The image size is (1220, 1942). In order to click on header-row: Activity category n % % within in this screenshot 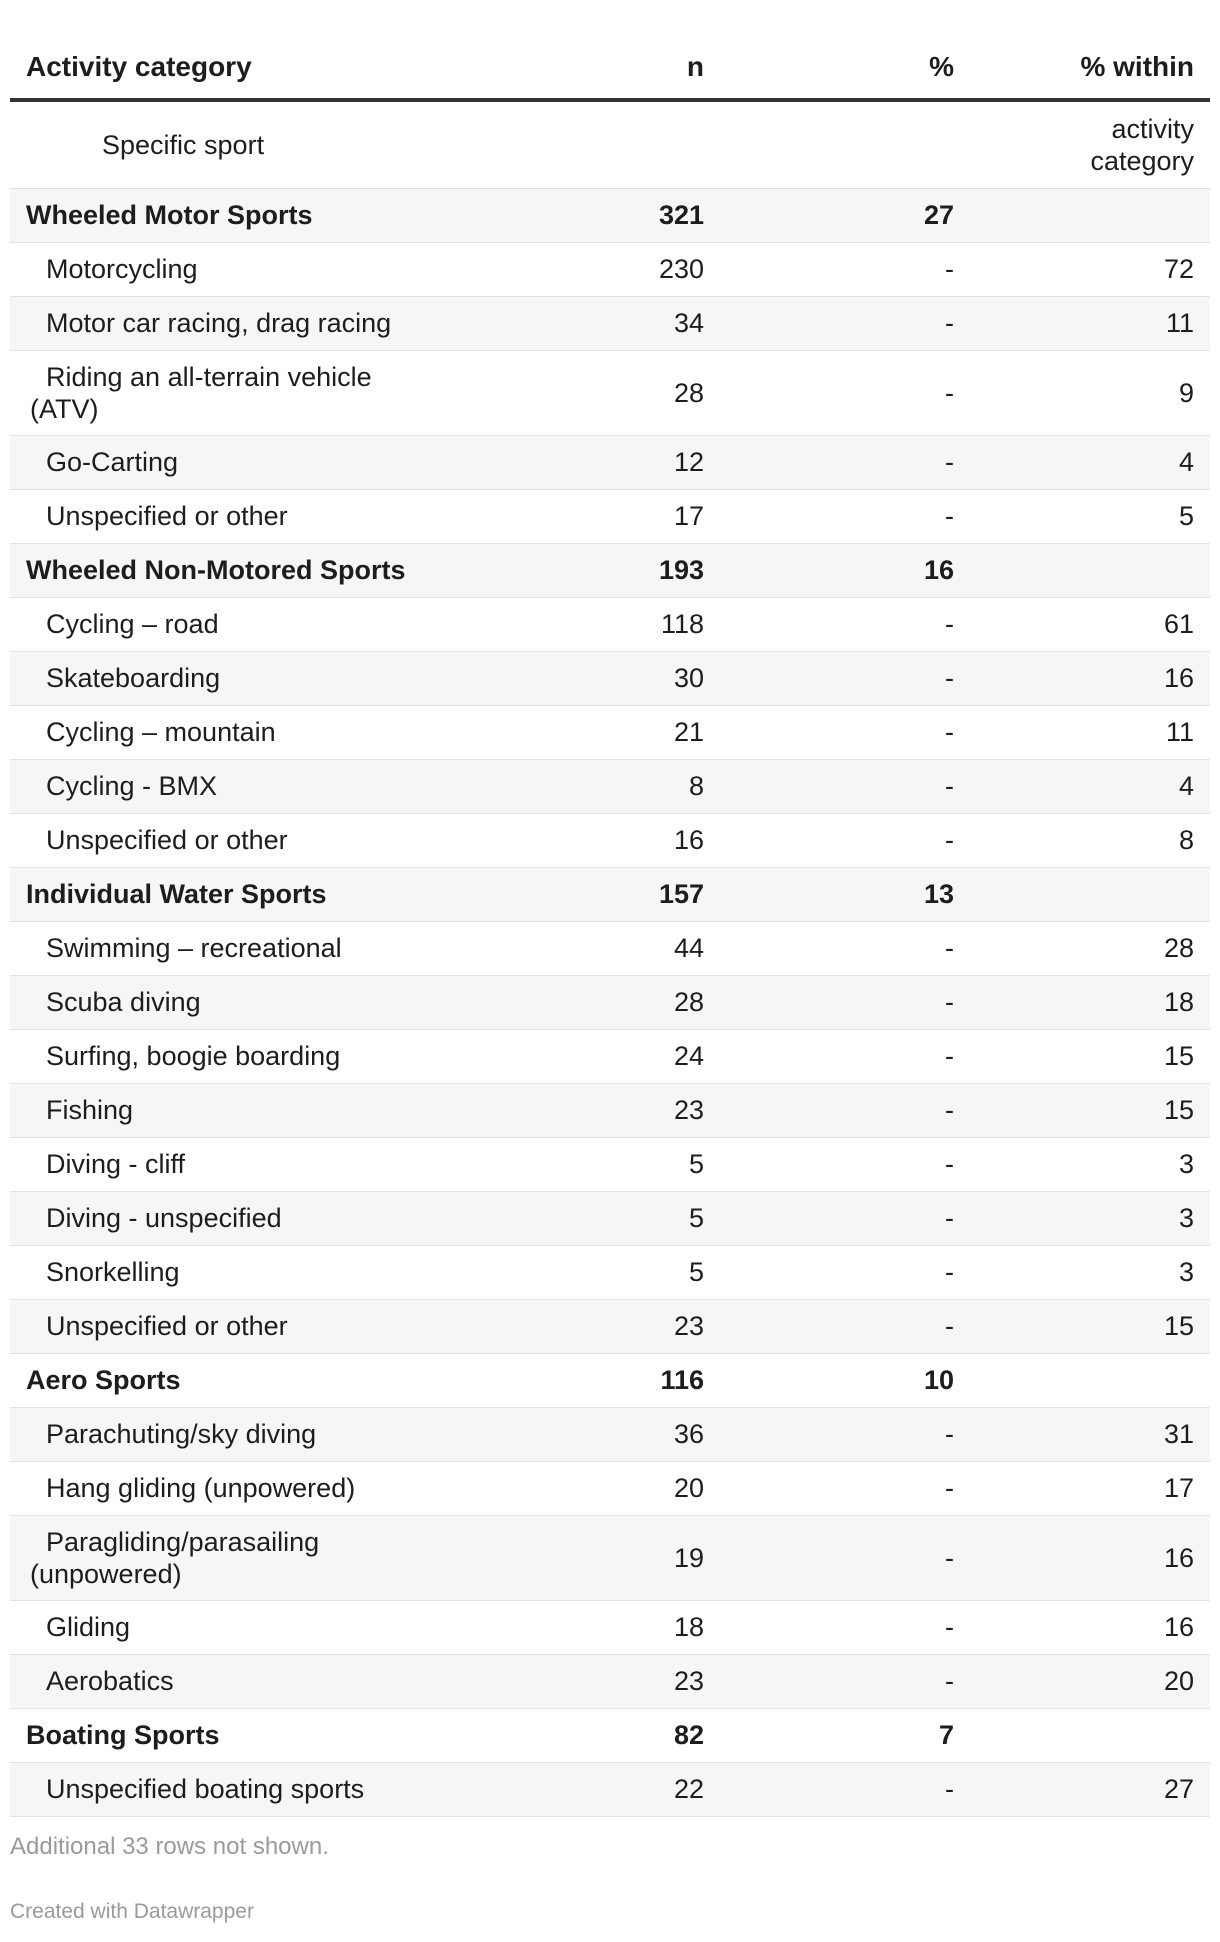, I will do `click(610, 69)`.